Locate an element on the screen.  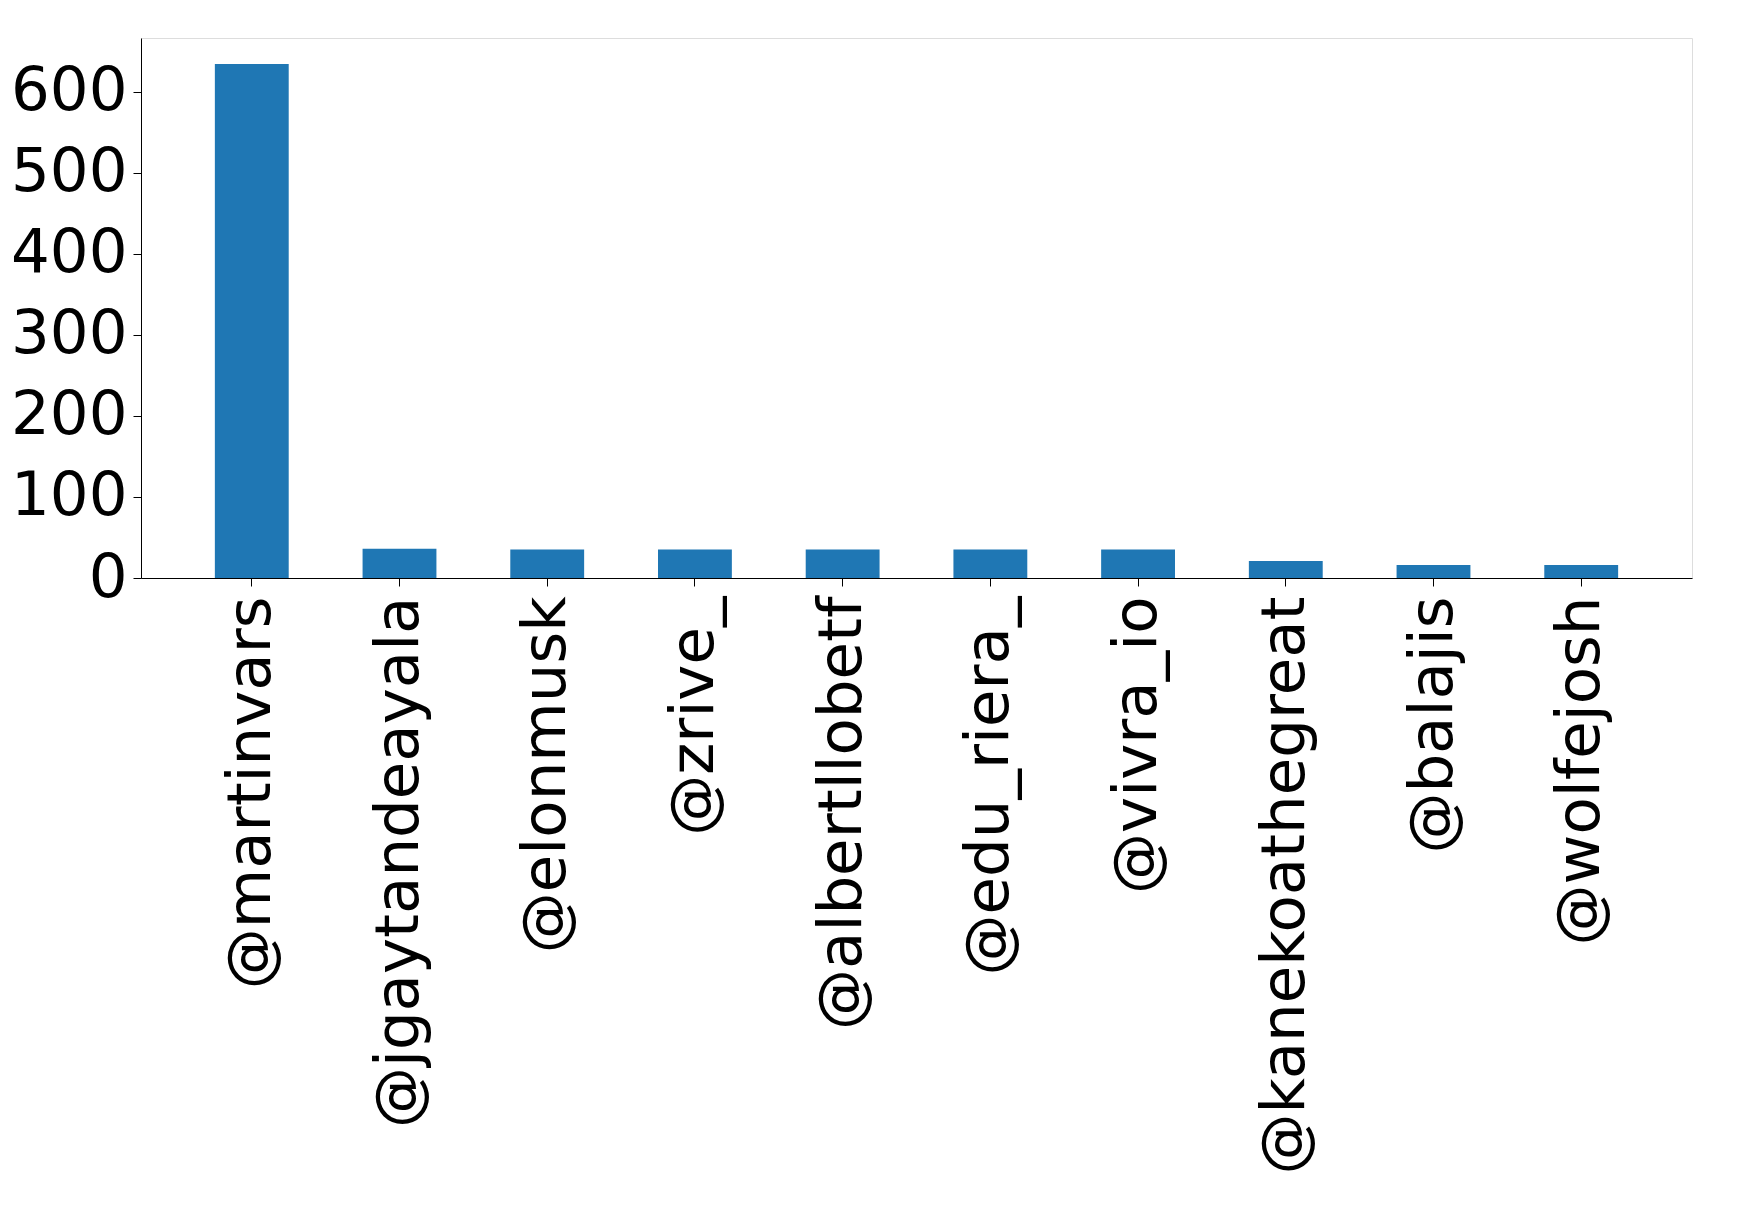
y-tick-label: 500 is located at coordinates (69, 170).